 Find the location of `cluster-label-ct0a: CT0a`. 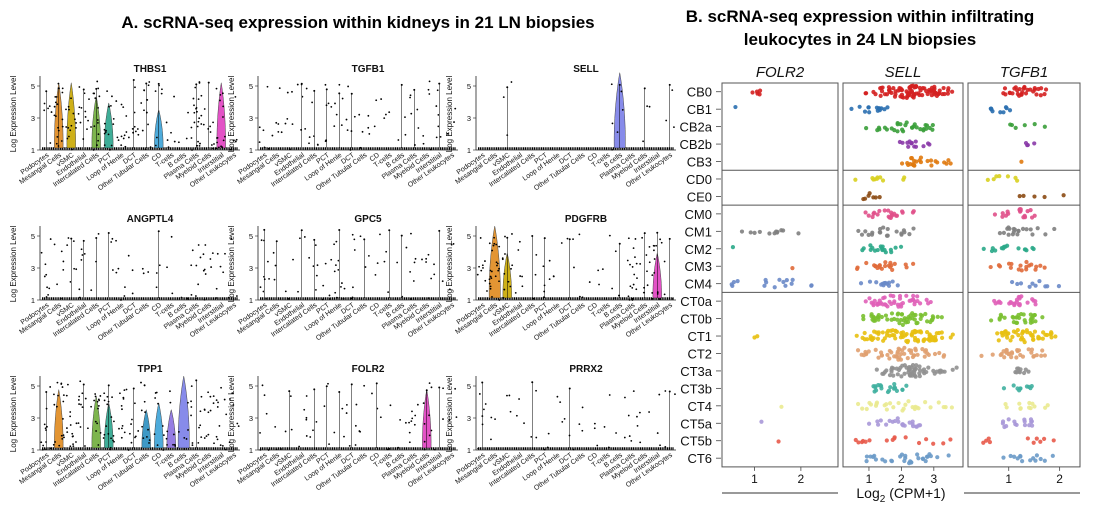

cluster-label-ct0a: CT0a is located at coordinates (696, 301).